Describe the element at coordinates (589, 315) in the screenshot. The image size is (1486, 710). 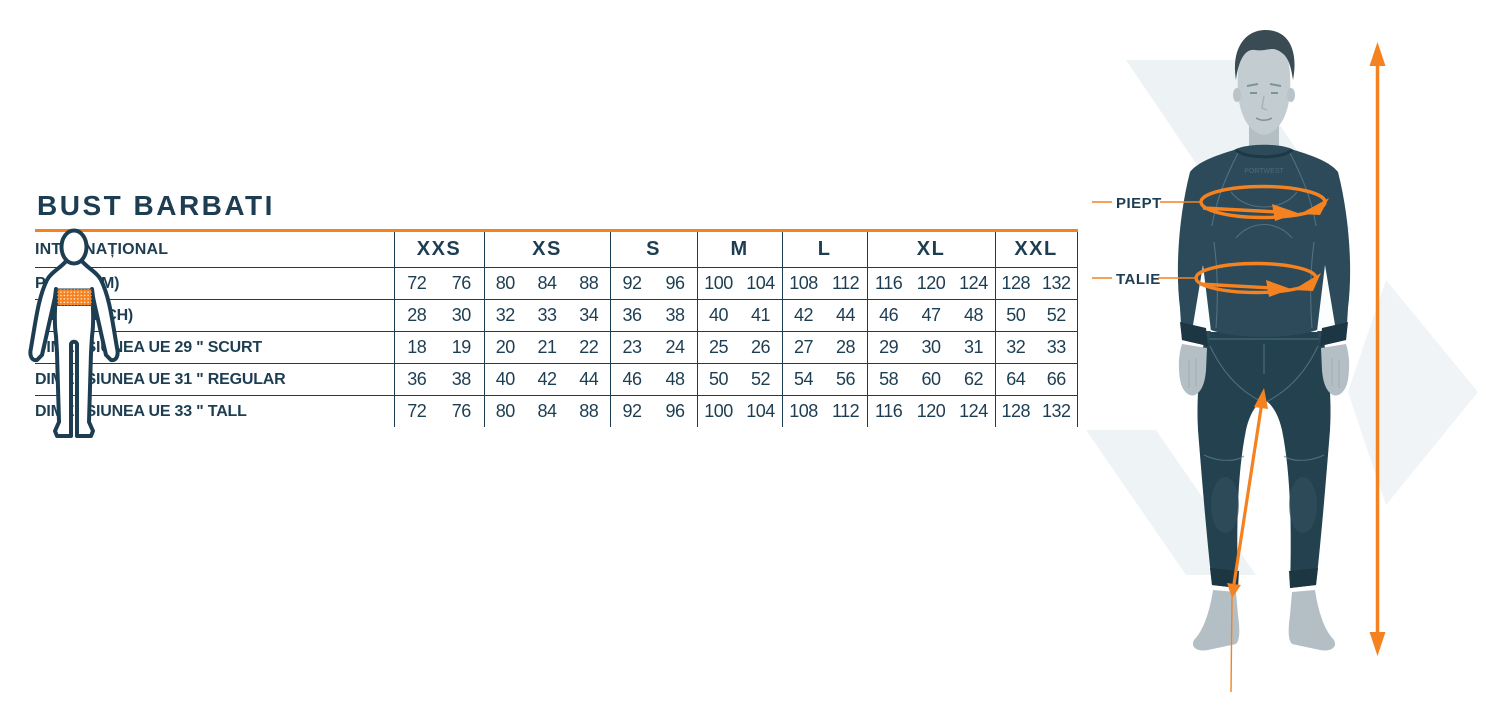
I see `size-cell: 34` at that location.